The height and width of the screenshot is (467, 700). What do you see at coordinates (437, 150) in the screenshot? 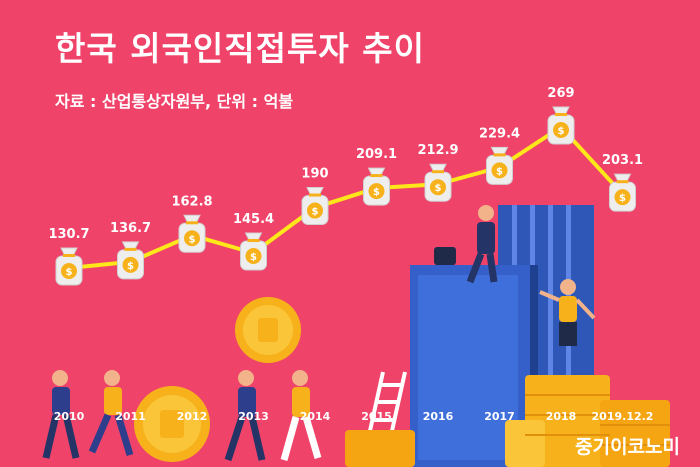
I see `value-label: 212.9` at bounding box center [437, 150].